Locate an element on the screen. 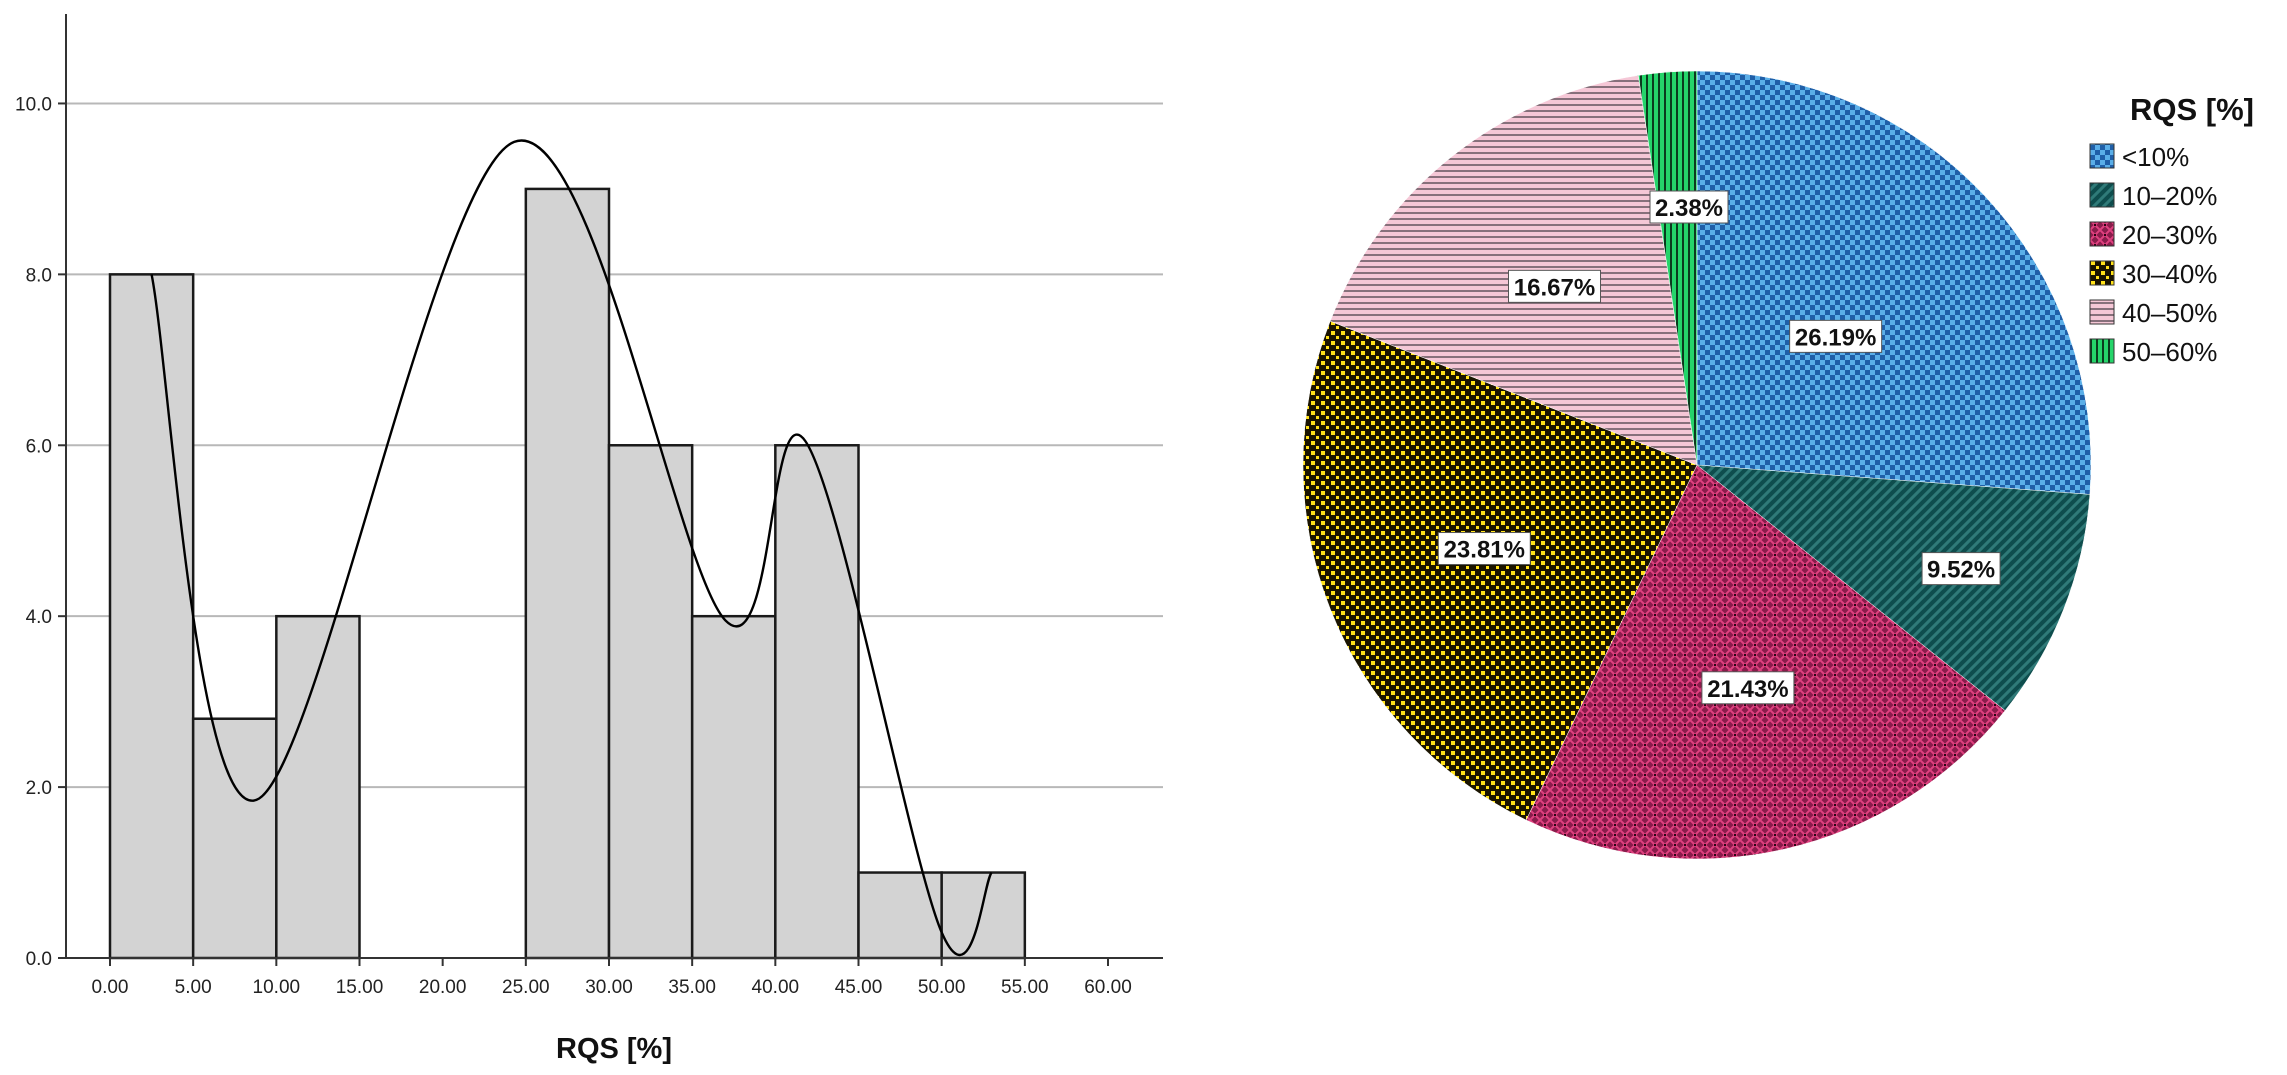 The width and height of the screenshot is (2287, 1075). x-tick-label: 40.00 is located at coordinates (776, 987).